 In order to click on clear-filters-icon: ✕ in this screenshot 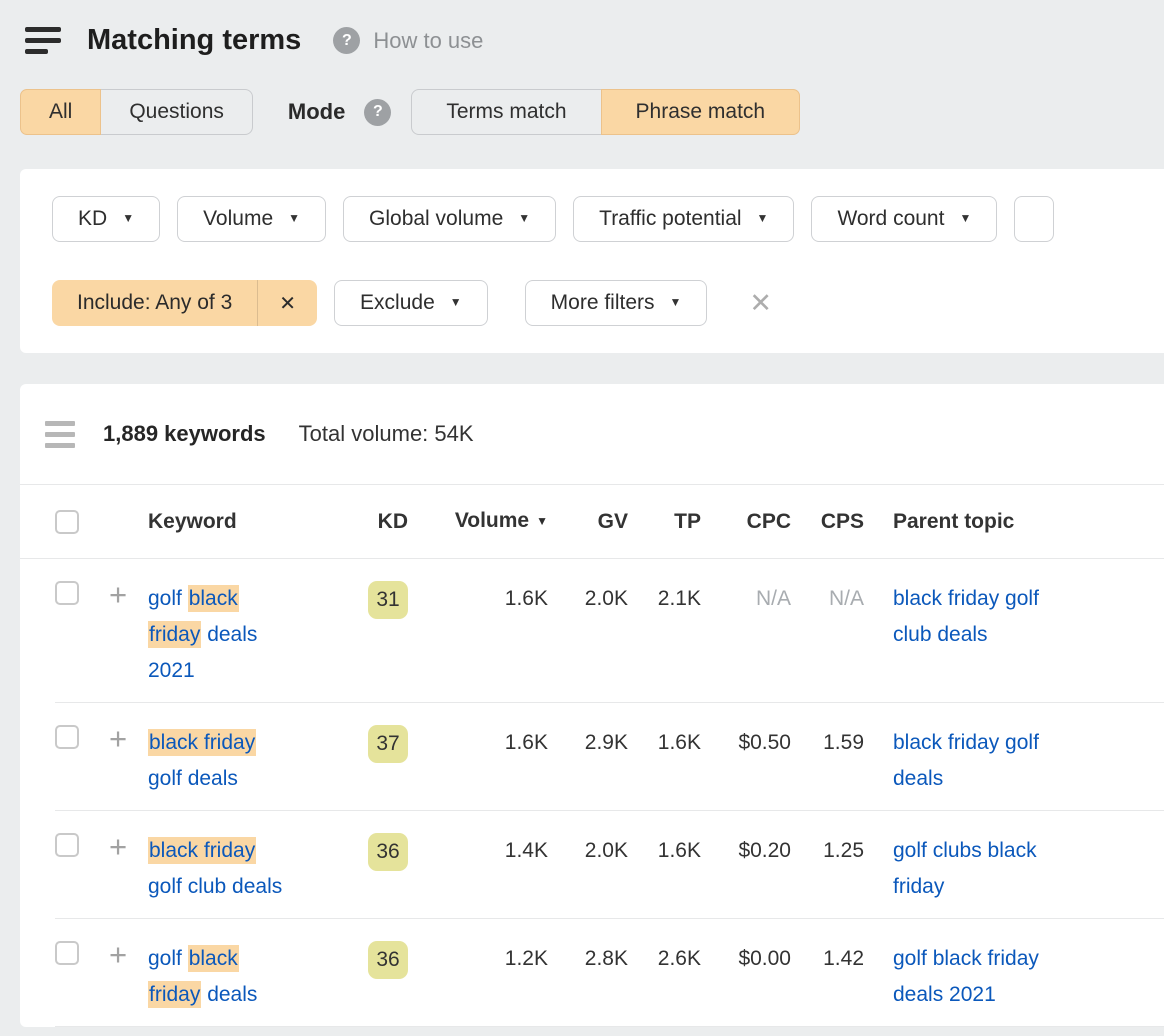, I will do `click(761, 302)`.